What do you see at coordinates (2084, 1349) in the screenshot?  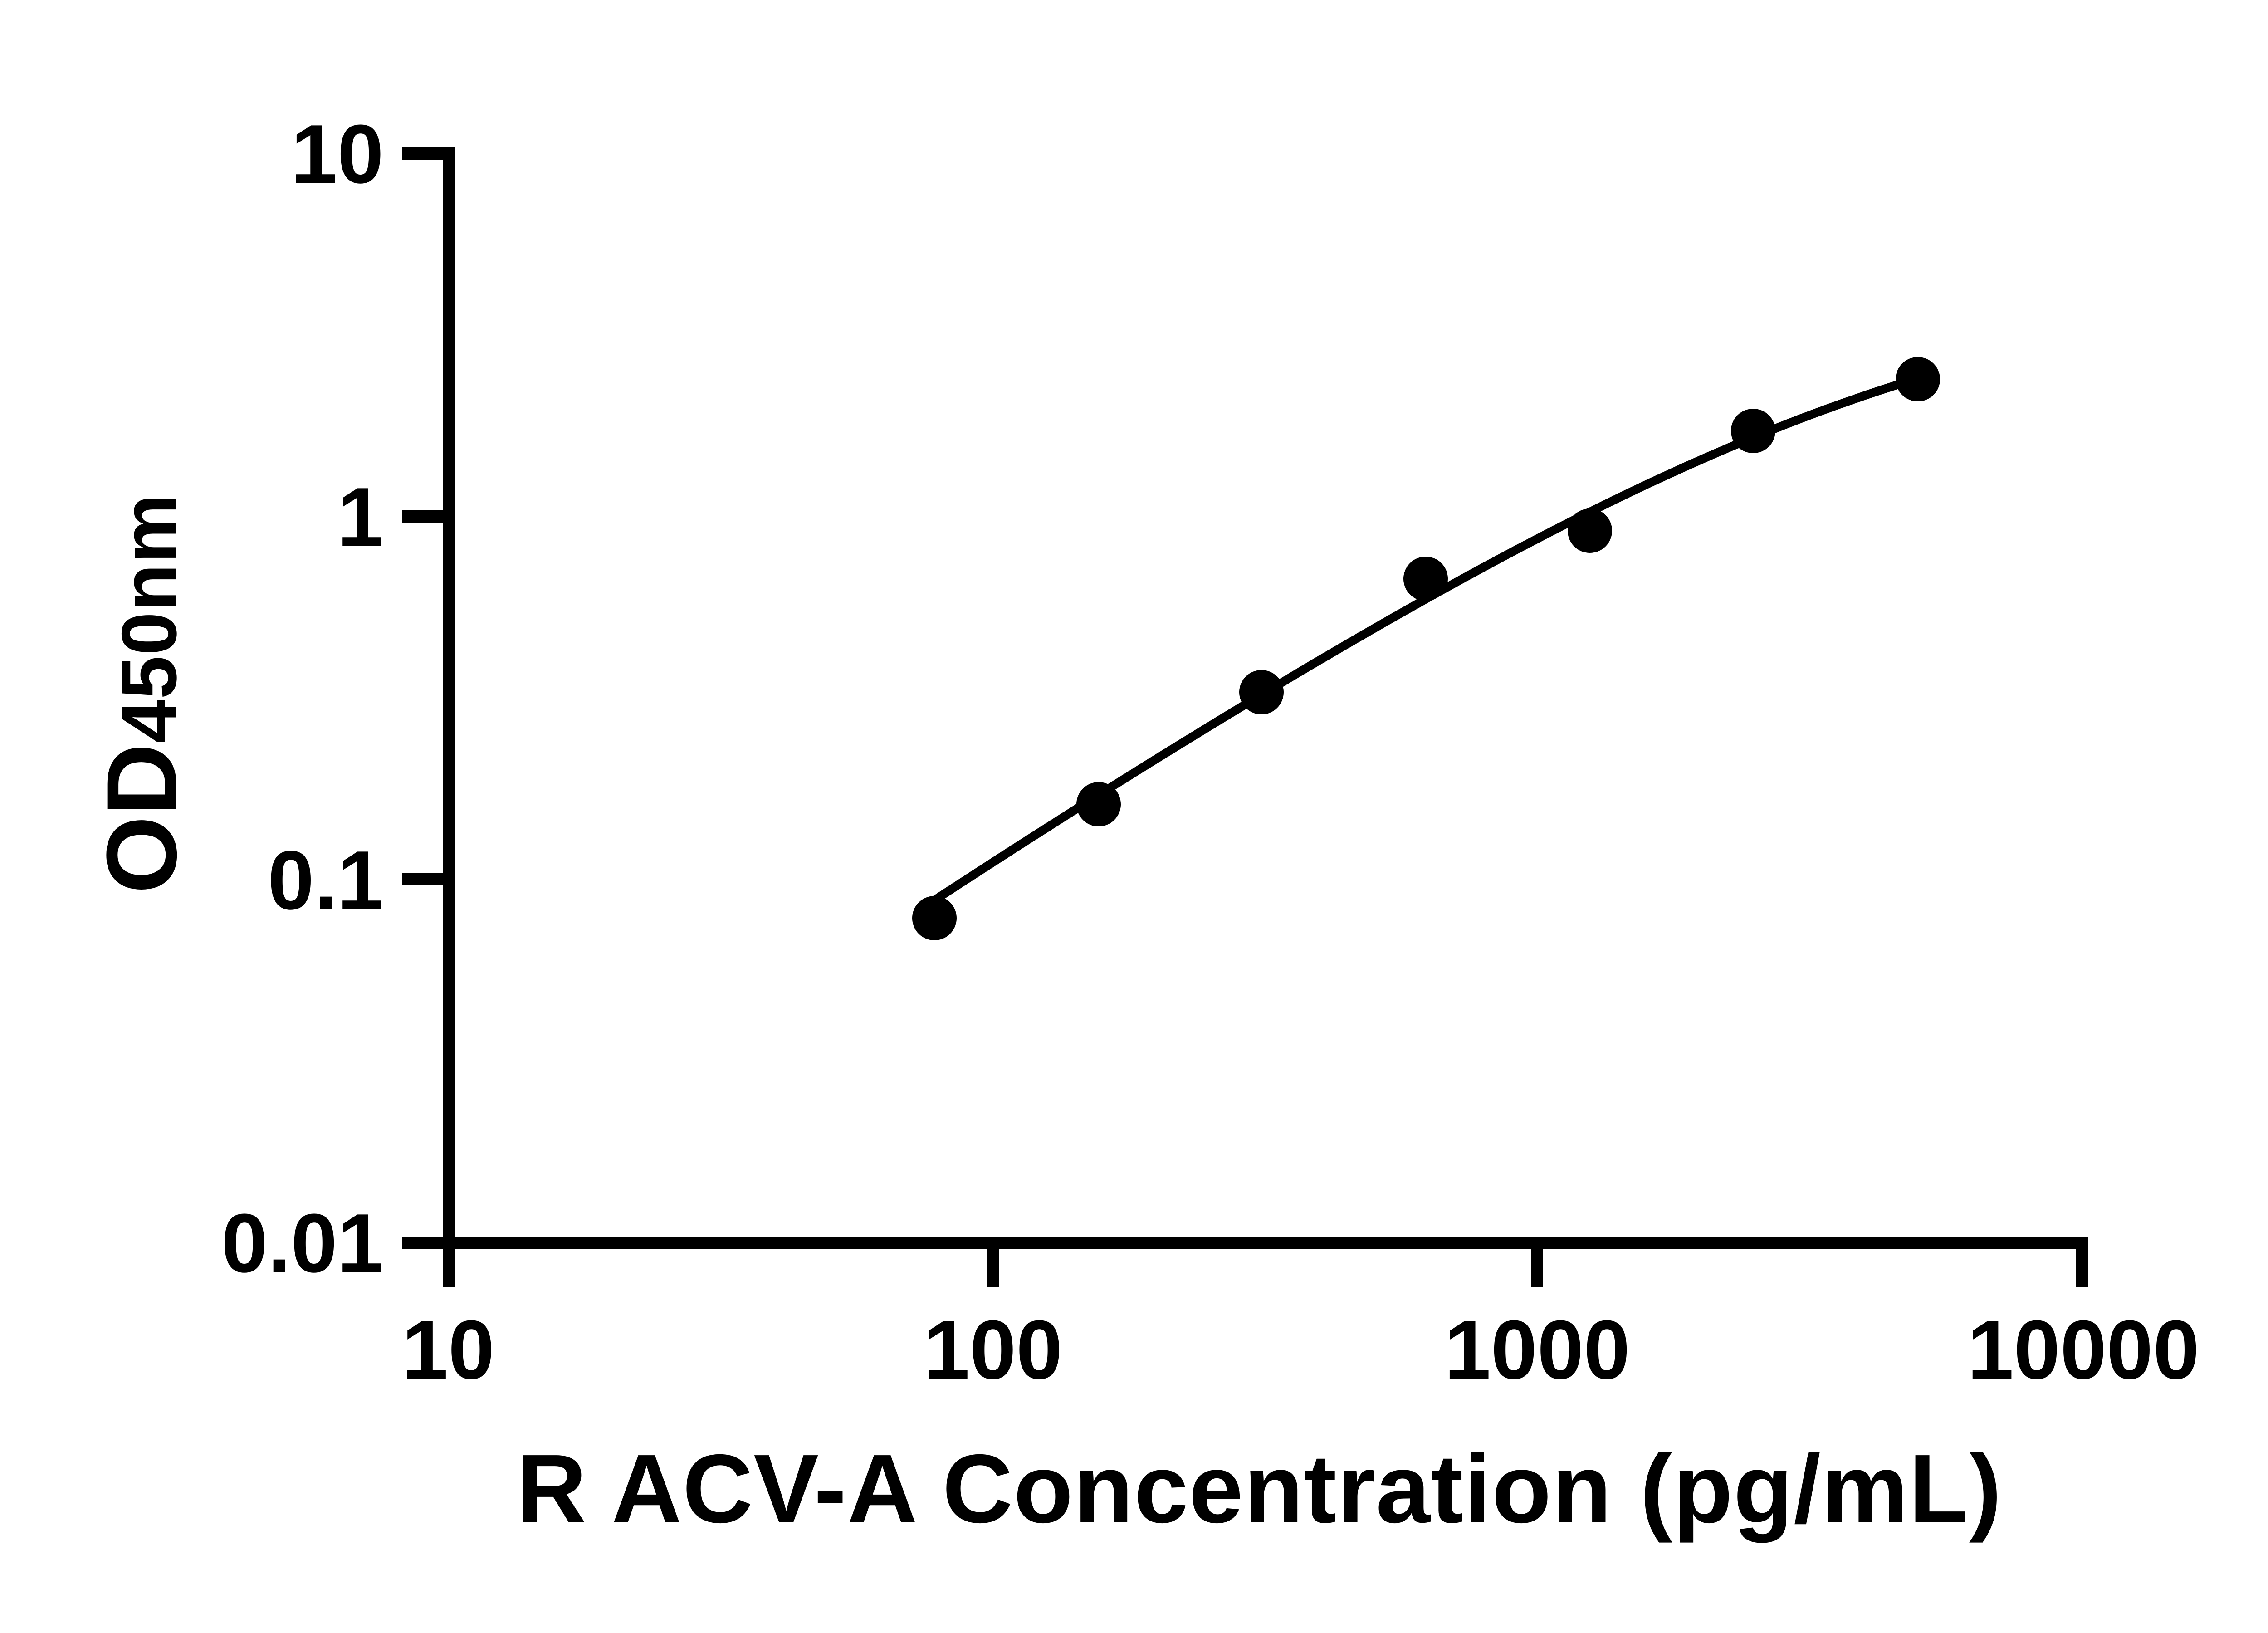 I see `svg-text: 10000` at bounding box center [2084, 1349].